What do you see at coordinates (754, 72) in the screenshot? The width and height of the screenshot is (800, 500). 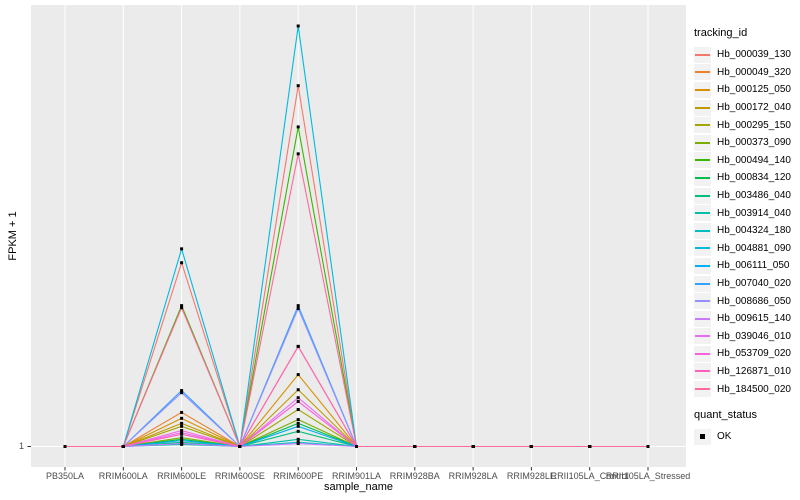 I see `legend-item-label: Hb_000049_320` at bounding box center [754, 72].